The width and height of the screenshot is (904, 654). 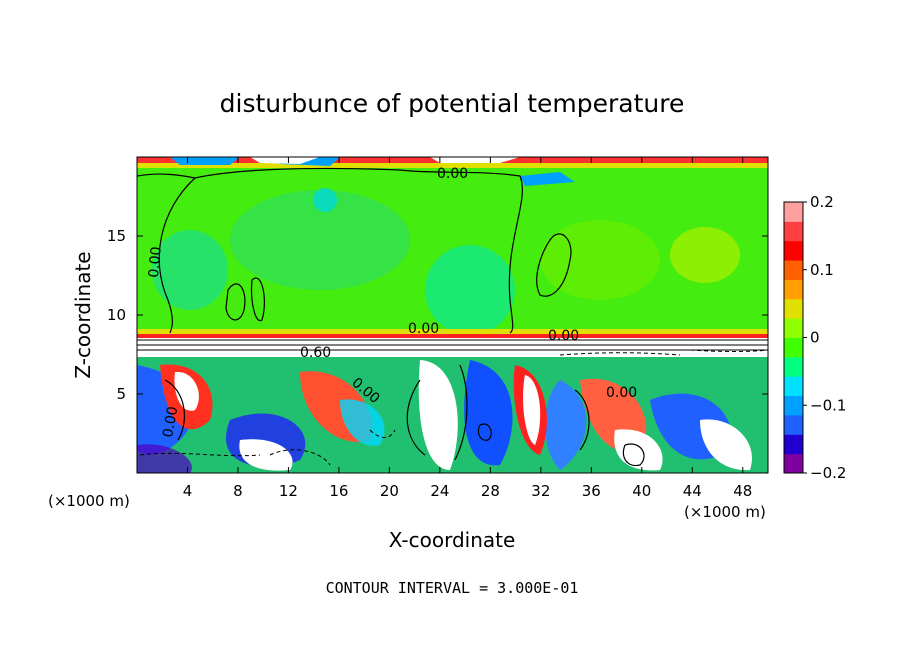 I want to click on x-tick-label: 4, so click(x=188, y=491).